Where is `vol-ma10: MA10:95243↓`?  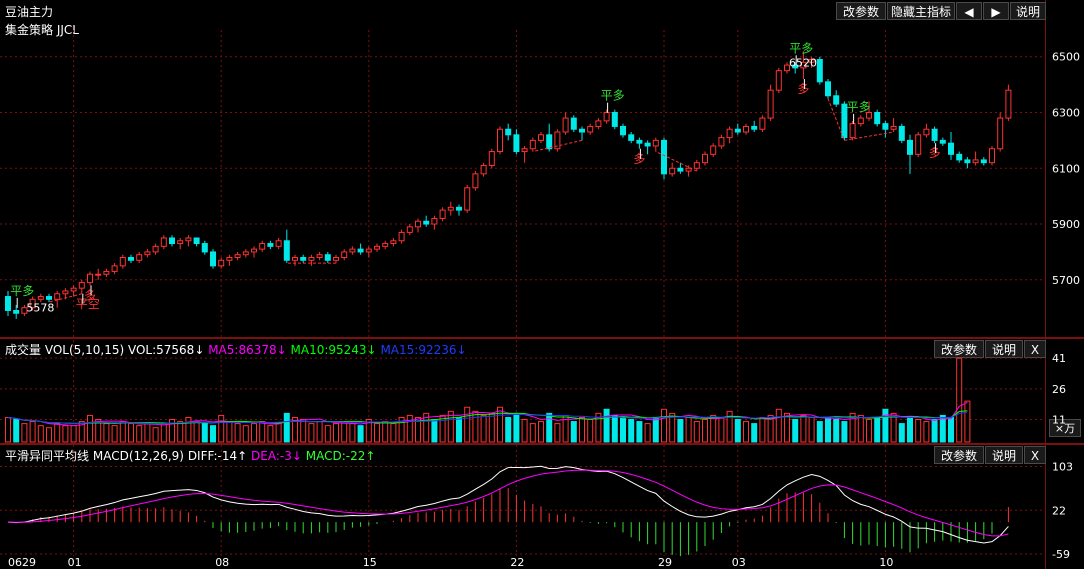
vol-ma10: MA10:95243↓ is located at coordinates (333, 350).